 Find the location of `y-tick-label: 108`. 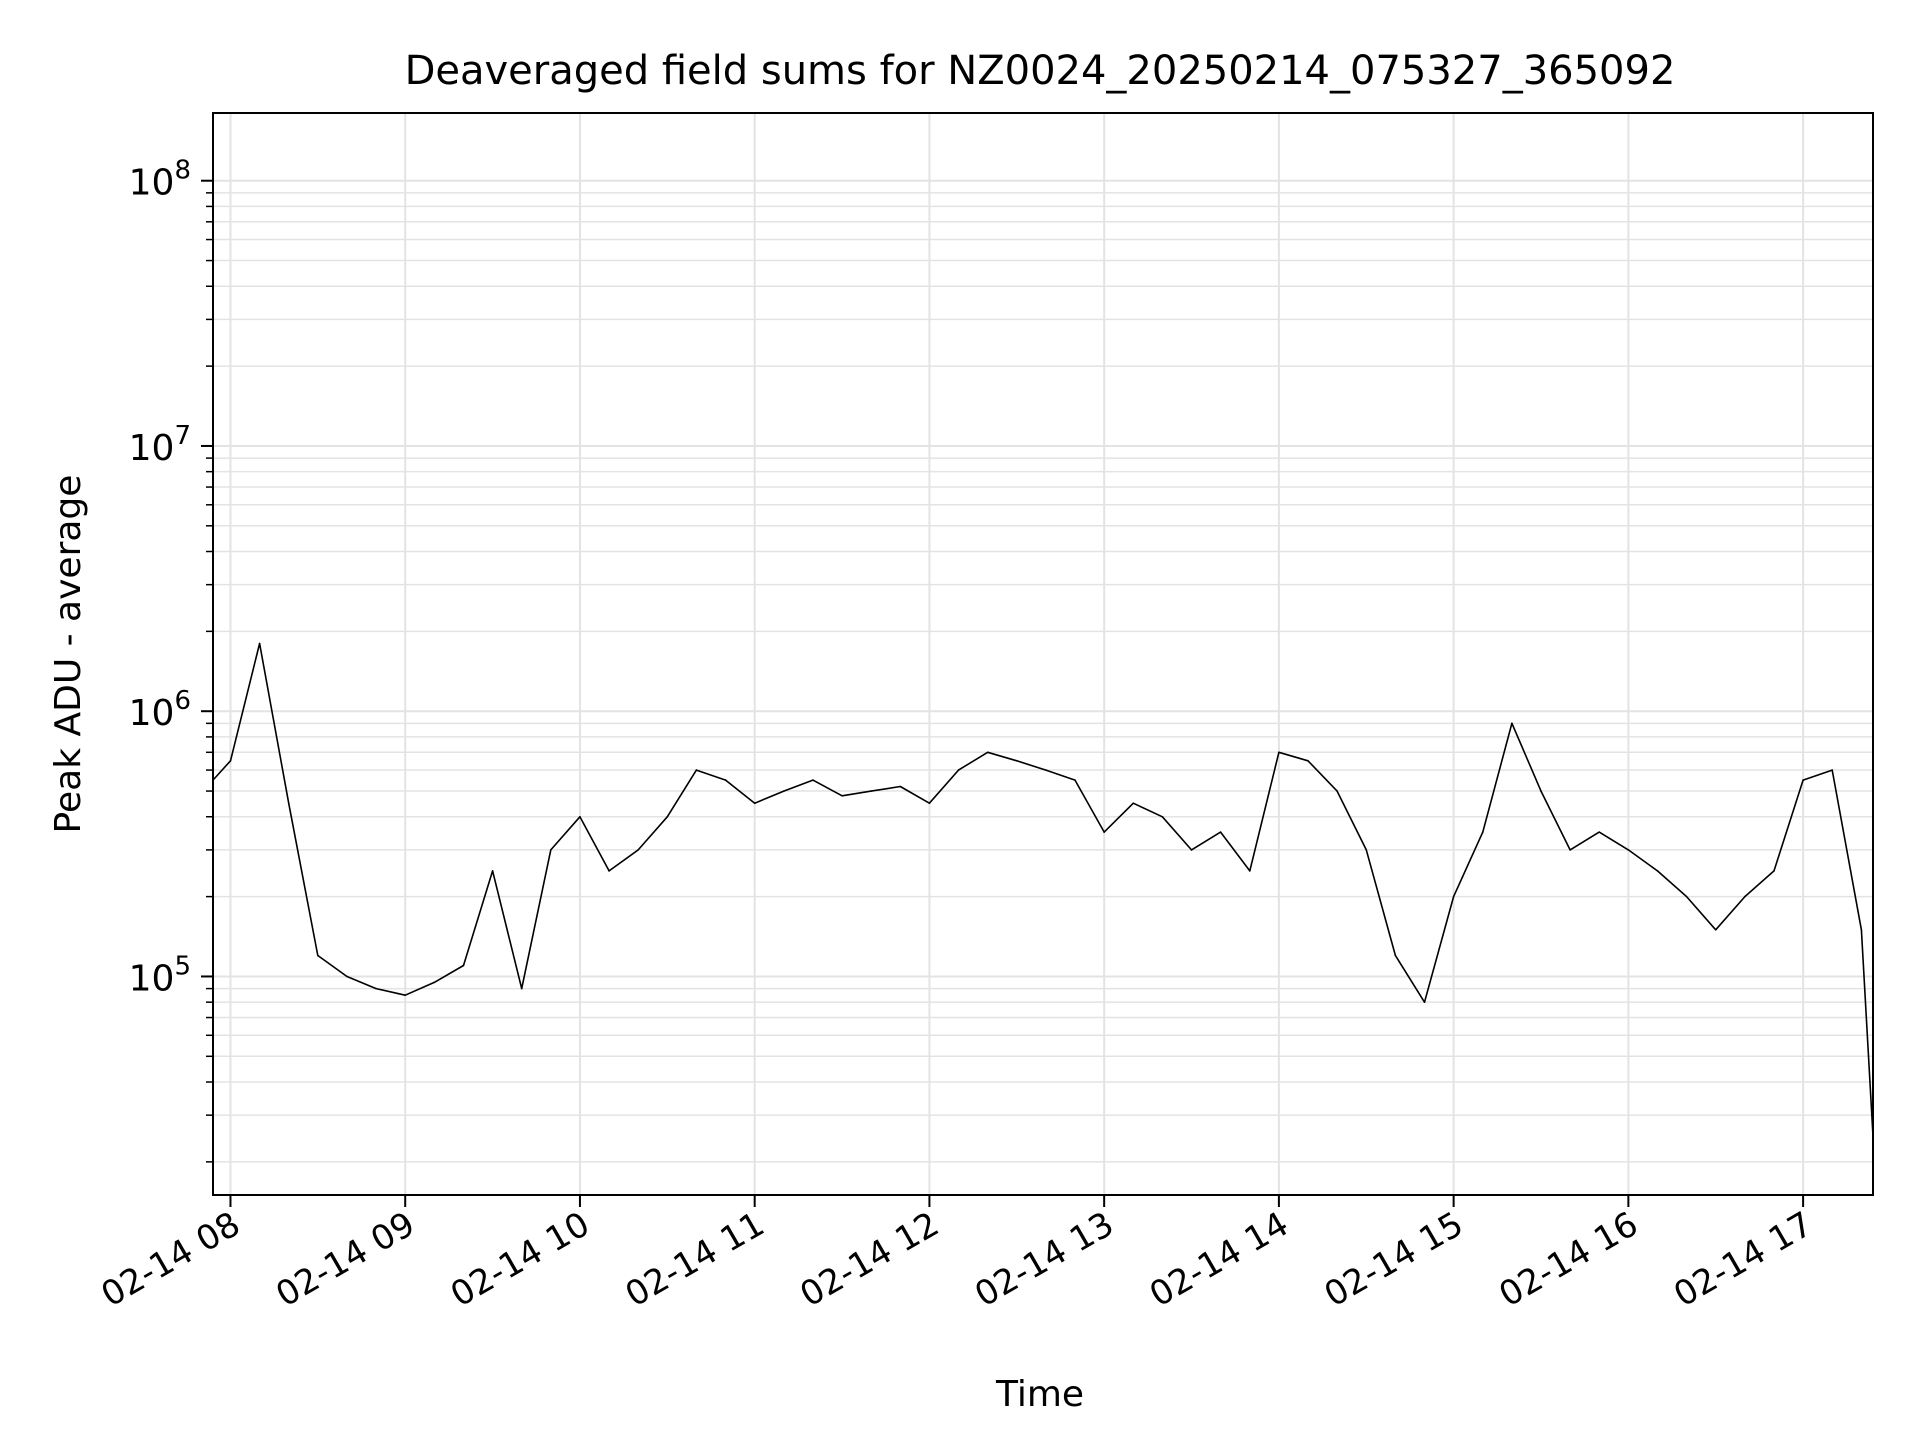

y-tick-label: 108 is located at coordinates (160, 180).